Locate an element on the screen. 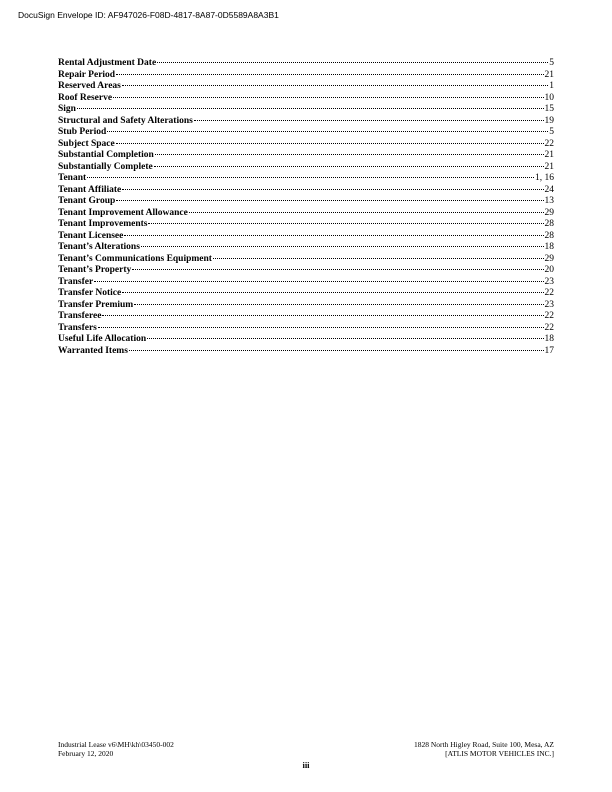 Image resolution: width=612 pixels, height=792 pixels. index-entry: Substantial Completion 21 is located at coordinates (306, 156).